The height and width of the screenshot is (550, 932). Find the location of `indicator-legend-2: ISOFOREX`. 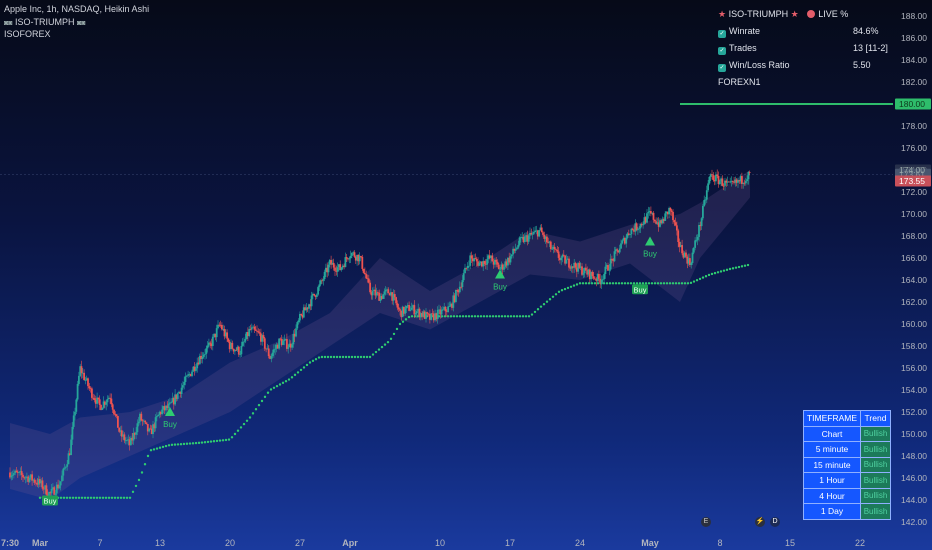

indicator-legend-2: ISOFOREX is located at coordinates (27, 34).